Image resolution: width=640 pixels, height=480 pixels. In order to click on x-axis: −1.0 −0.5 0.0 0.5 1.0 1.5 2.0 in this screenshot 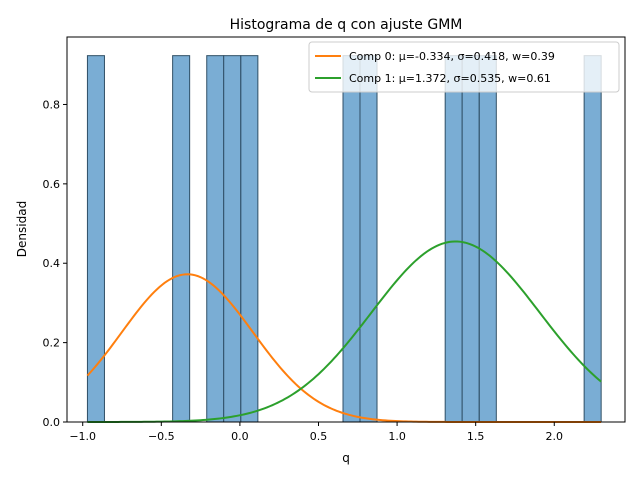, I will do `click(316, 432)`.